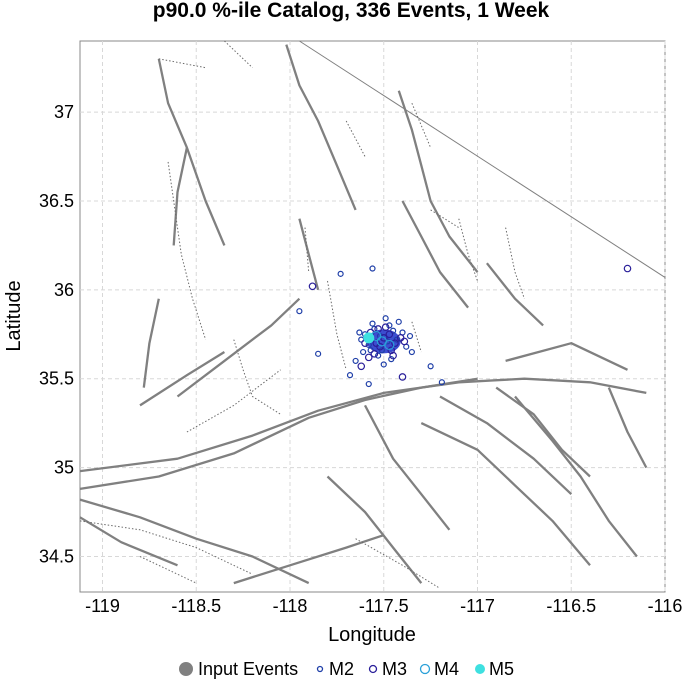 This screenshot has height=686, width=700. I want to click on y-tick-labels: 34.5 35 35.5 36 36.5 37, so click(56, 334).